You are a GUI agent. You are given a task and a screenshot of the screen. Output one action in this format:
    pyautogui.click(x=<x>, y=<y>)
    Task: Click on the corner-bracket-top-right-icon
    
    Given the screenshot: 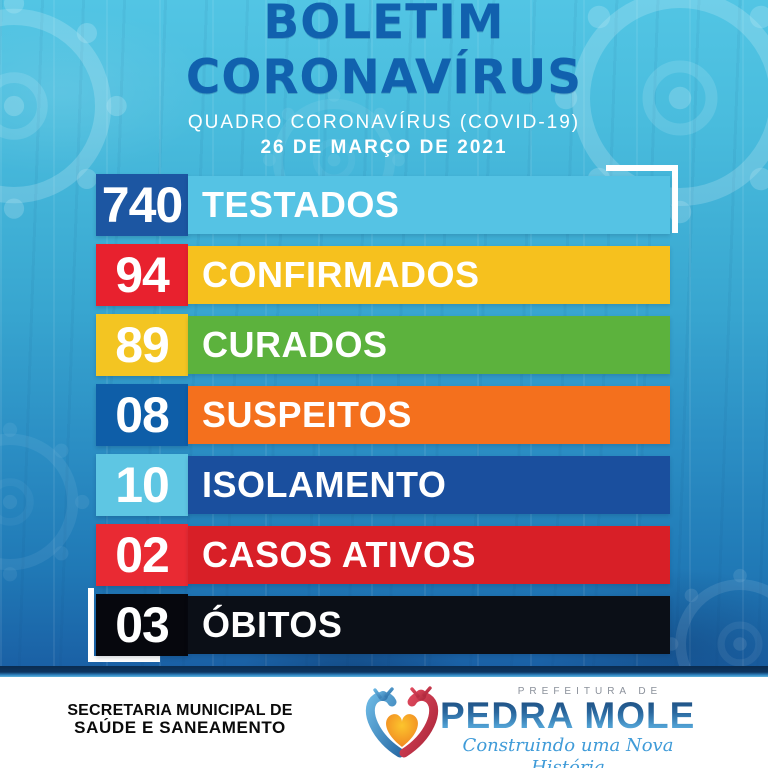 What is the action you would take?
    pyautogui.click(x=642, y=199)
    